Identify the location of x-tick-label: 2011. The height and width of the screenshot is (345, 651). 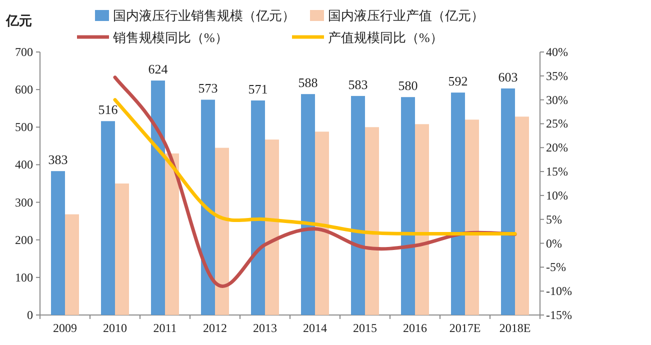
(165, 328).